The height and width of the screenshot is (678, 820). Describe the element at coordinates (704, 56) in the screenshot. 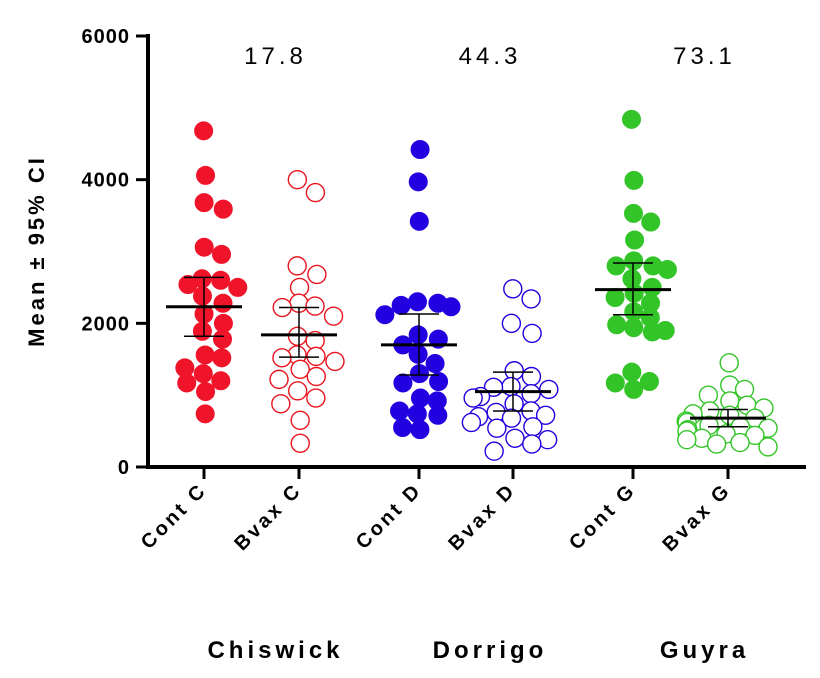

I see `group-ratio-label: 73.1` at that location.